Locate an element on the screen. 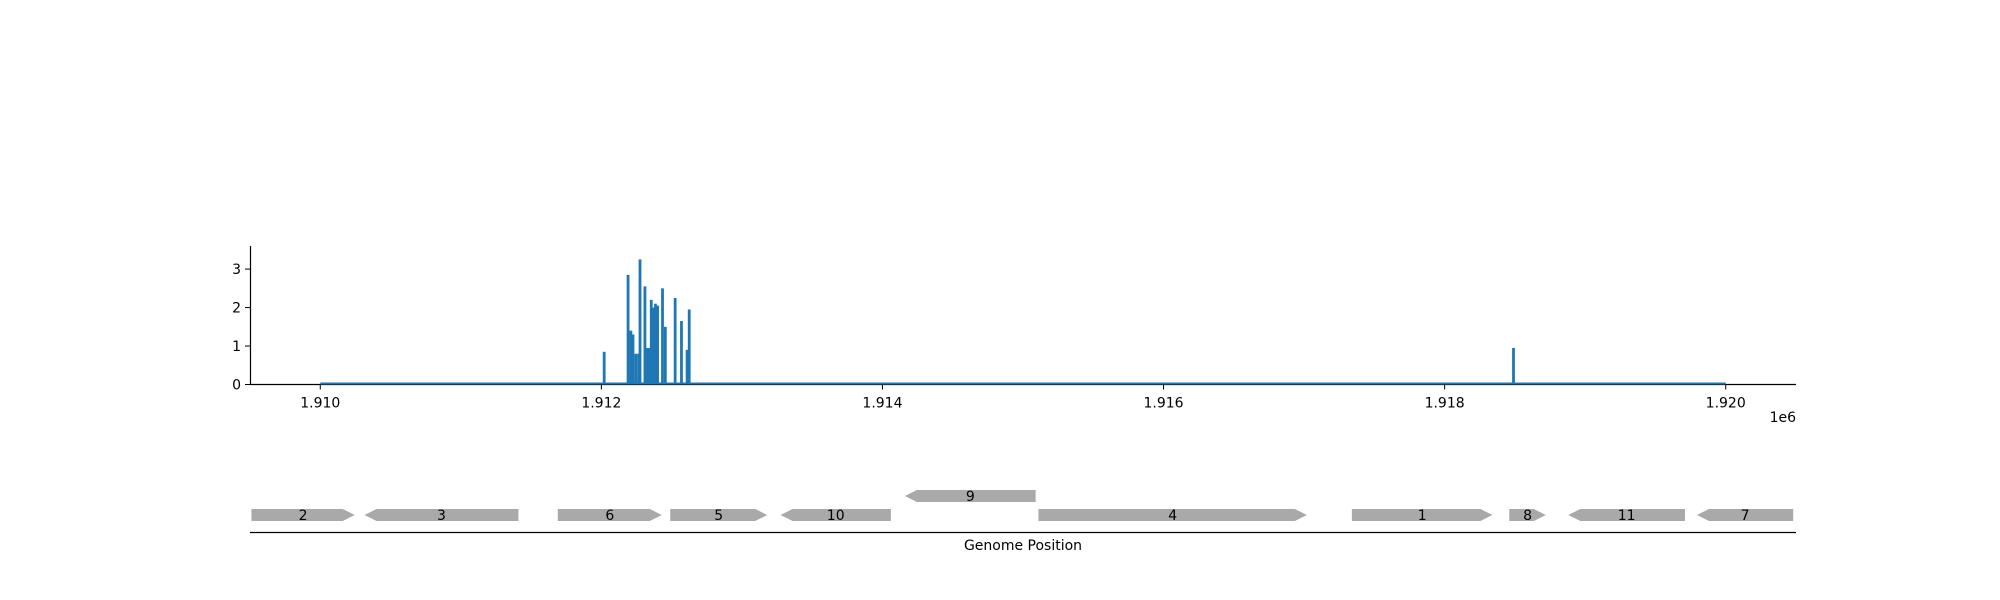  gene-label: 2 is located at coordinates (303, 516).